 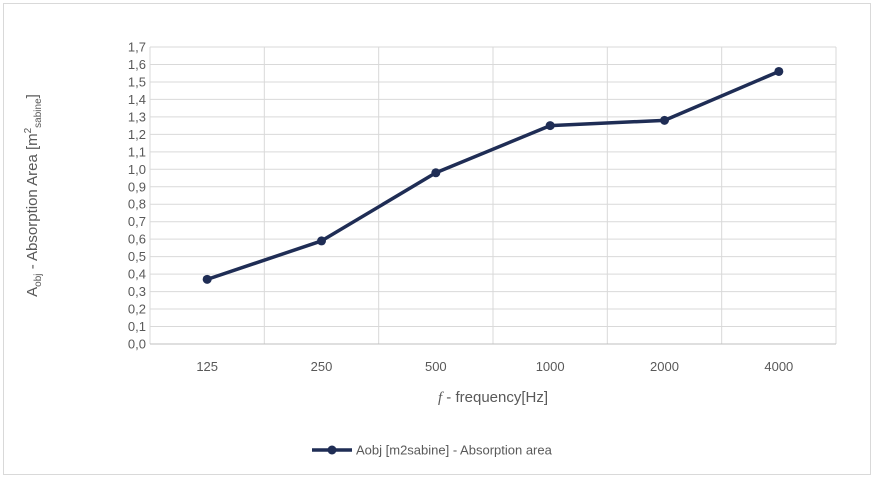 What do you see at coordinates (493, 397) in the screenshot?
I see `x-axis-title: f - frequency[Hz]` at bounding box center [493, 397].